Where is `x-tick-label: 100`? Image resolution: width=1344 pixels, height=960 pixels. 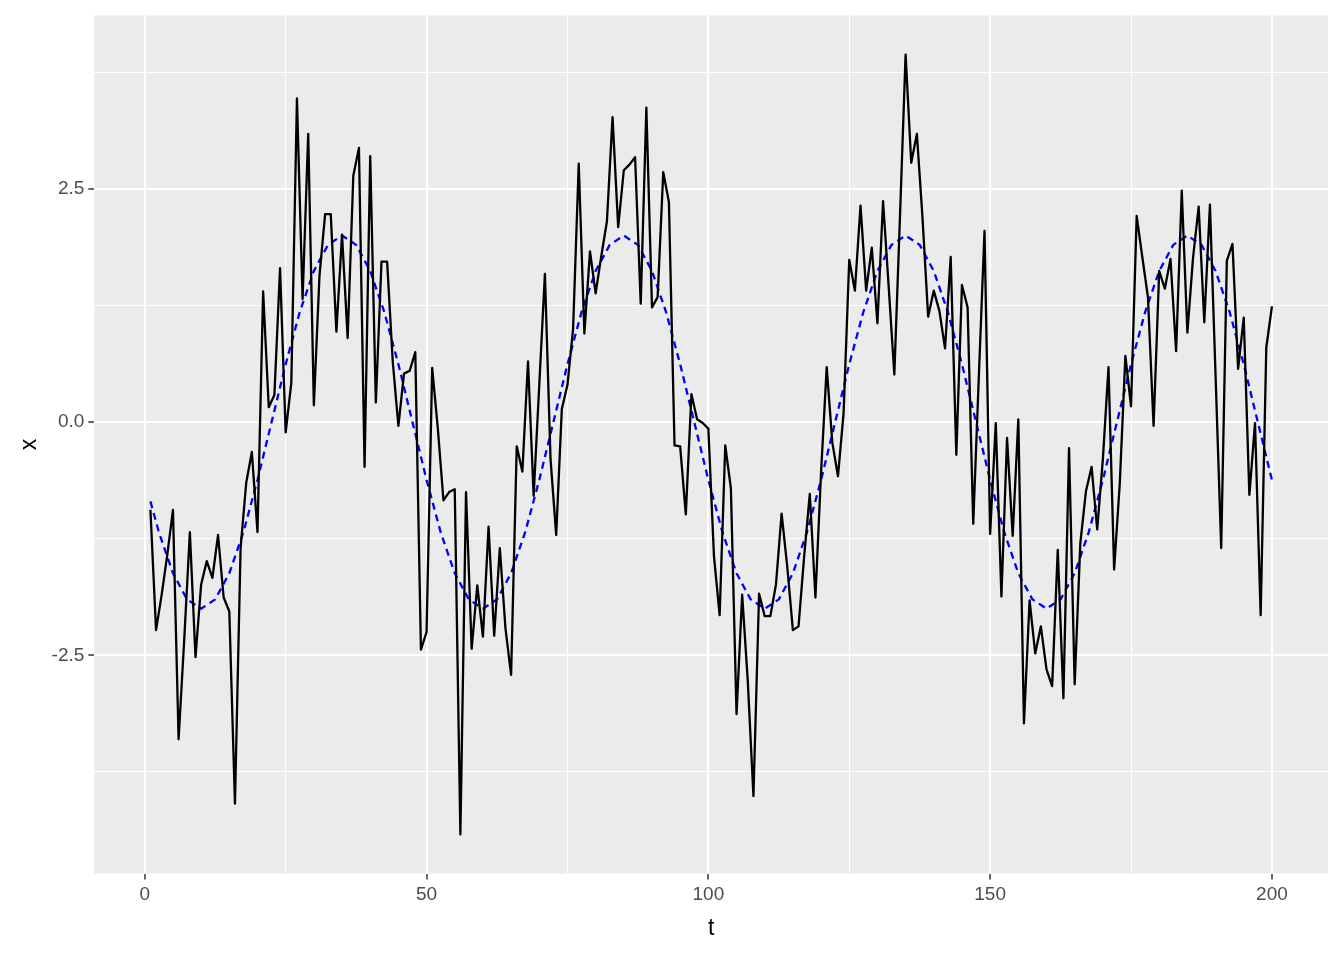 x-tick-label: 100 is located at coordinates (708, 894).